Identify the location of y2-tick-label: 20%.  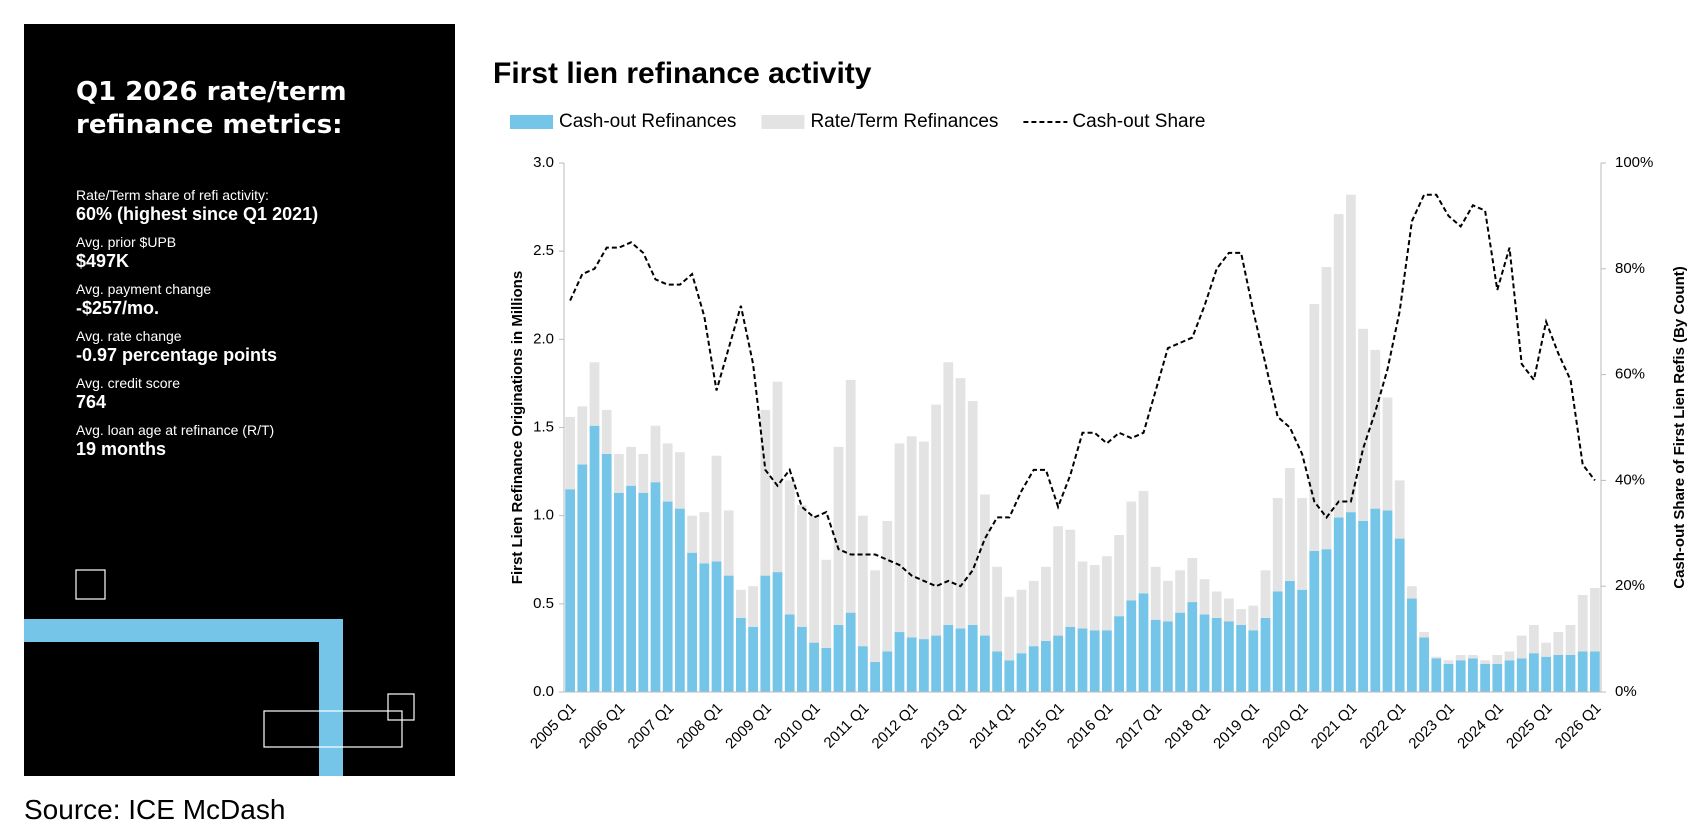
(1630, 585).